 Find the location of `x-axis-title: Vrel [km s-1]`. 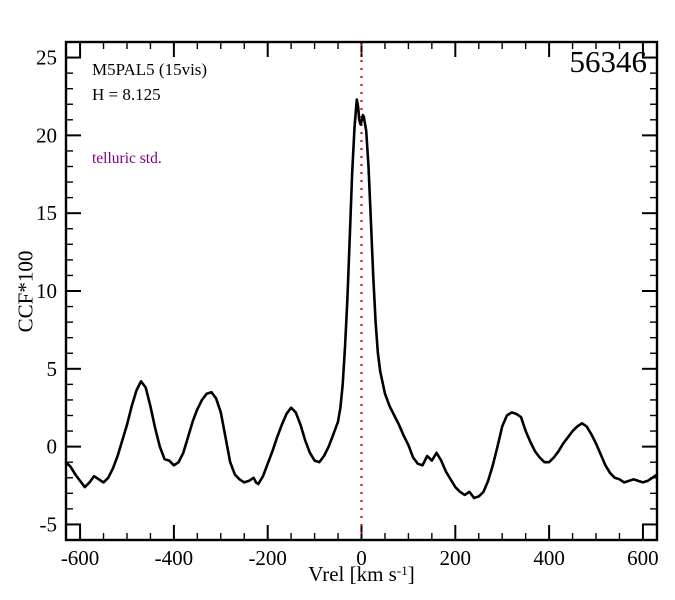

x-axis-title: Vrel [km s-1] is located at coordinates (361, 574).